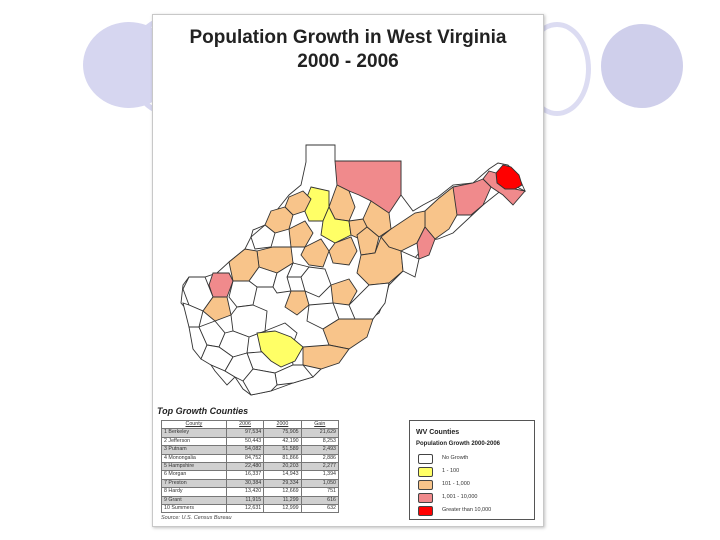  I want to click on legend-label: 1,001 - 10,000, so click(460, 497).